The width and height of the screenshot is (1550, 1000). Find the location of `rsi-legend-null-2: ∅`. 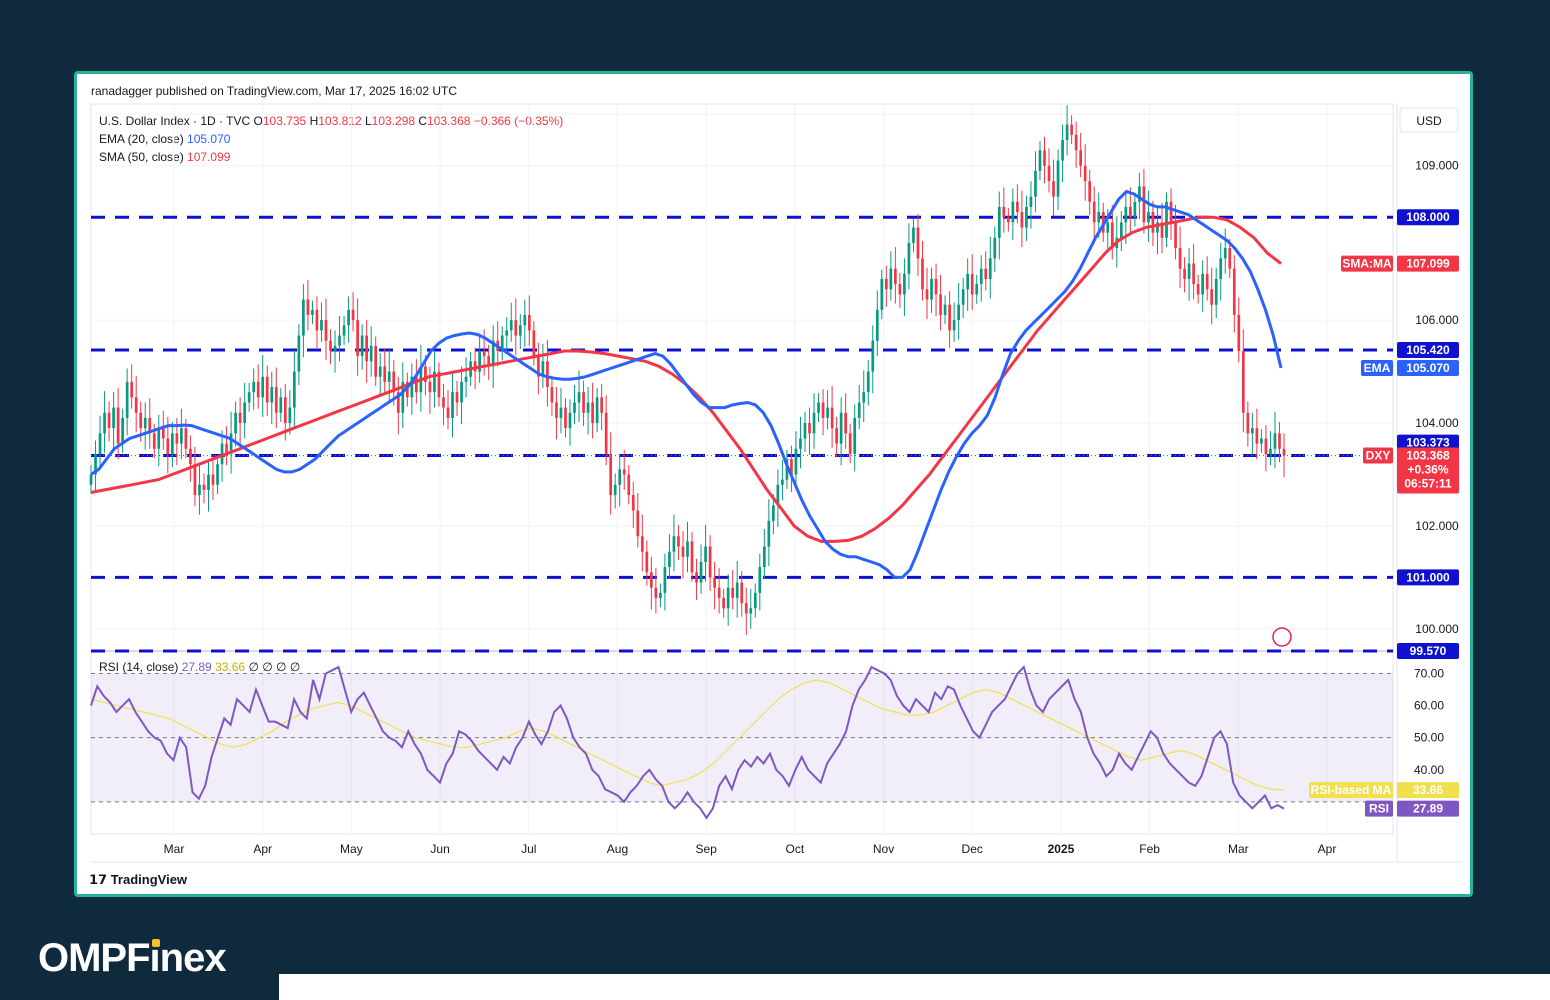

rsi-legend-null-2: ∅ is located at coordinates (267, 667).